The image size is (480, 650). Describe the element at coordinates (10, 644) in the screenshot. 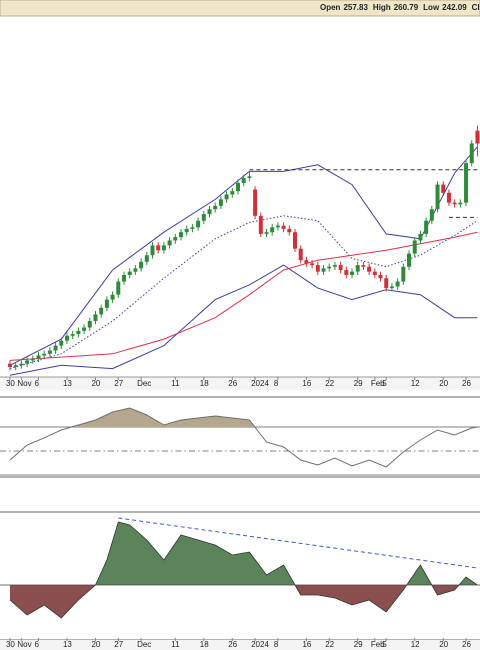

I see `x-tick-label: 30` at that location.